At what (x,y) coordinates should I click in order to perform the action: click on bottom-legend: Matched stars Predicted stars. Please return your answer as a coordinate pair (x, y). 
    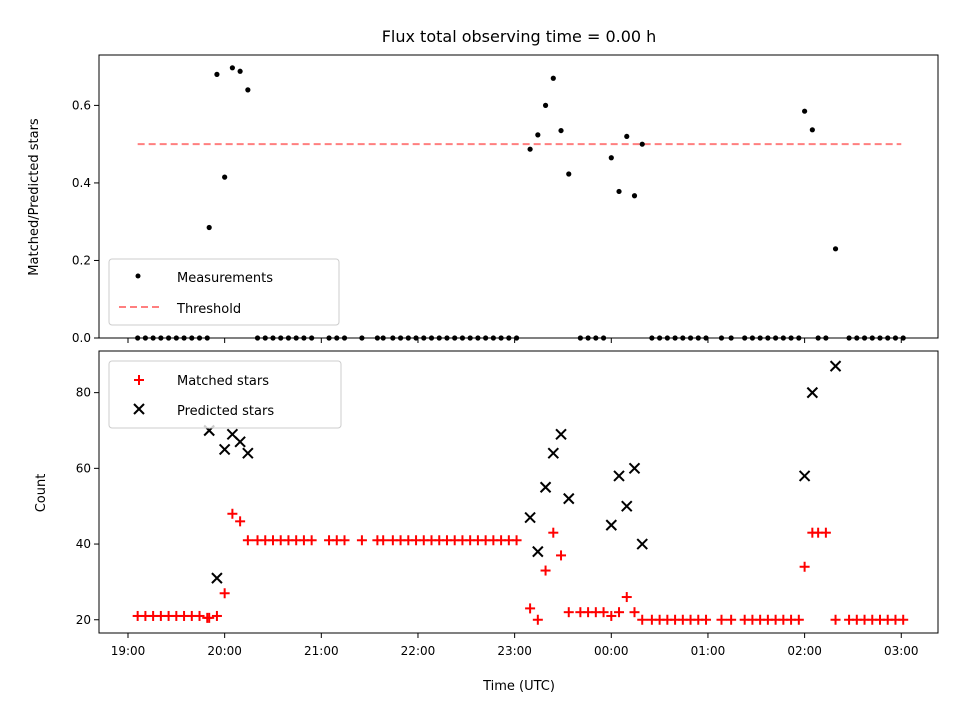
    Looking at the image, I should click on (225, 394).